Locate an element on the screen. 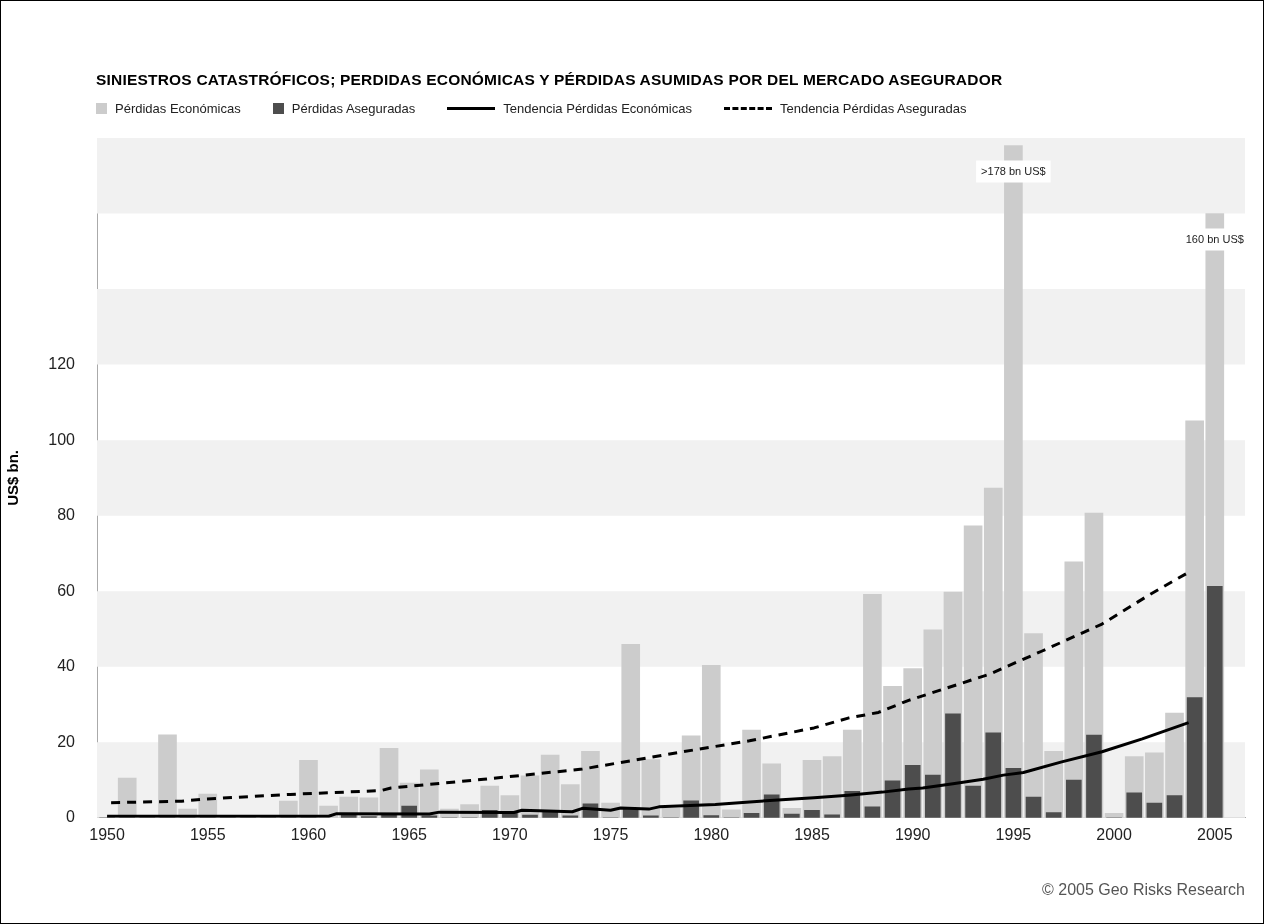  x-tick-label: 1985 is located at coordinates (812, 834).